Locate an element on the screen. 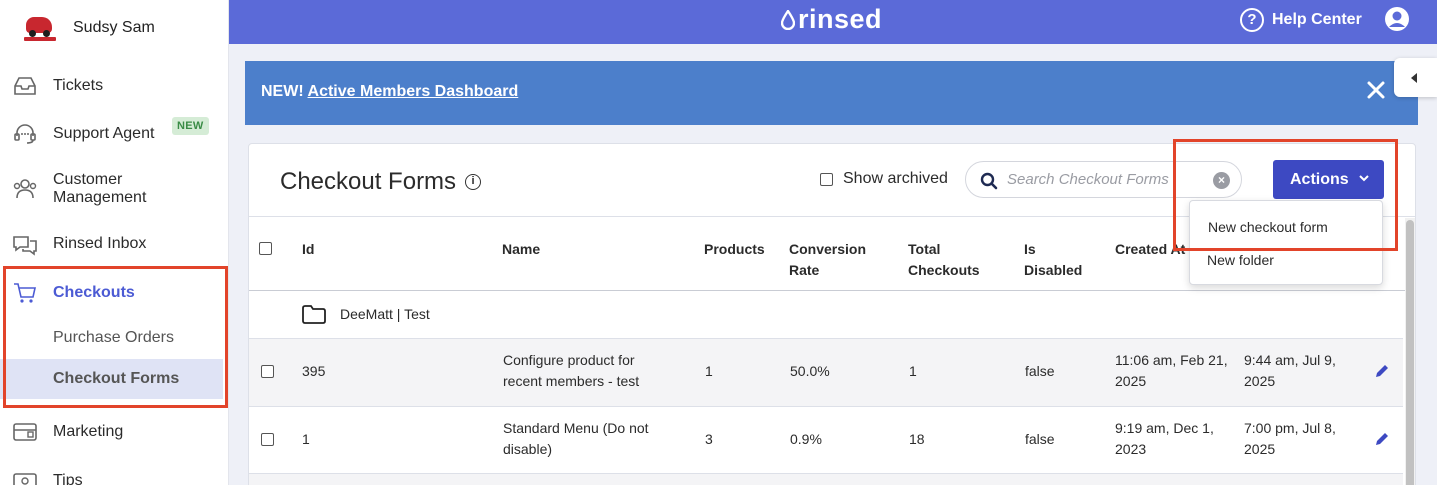 This screenshot has height=485, width=1437. table-row is located at coordinates (826, 479).